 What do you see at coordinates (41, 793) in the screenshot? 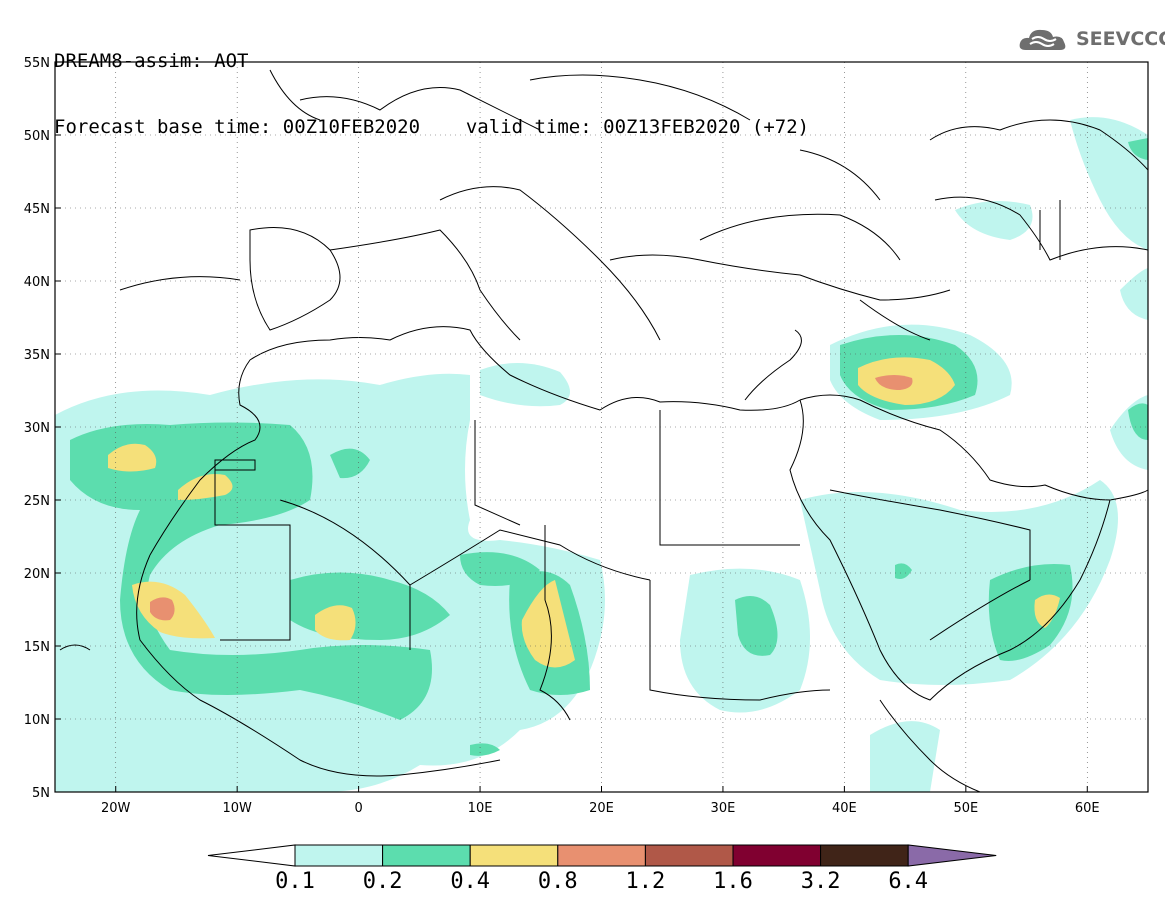
I see `lat-label: 5N` at bounding box center [41, 793].